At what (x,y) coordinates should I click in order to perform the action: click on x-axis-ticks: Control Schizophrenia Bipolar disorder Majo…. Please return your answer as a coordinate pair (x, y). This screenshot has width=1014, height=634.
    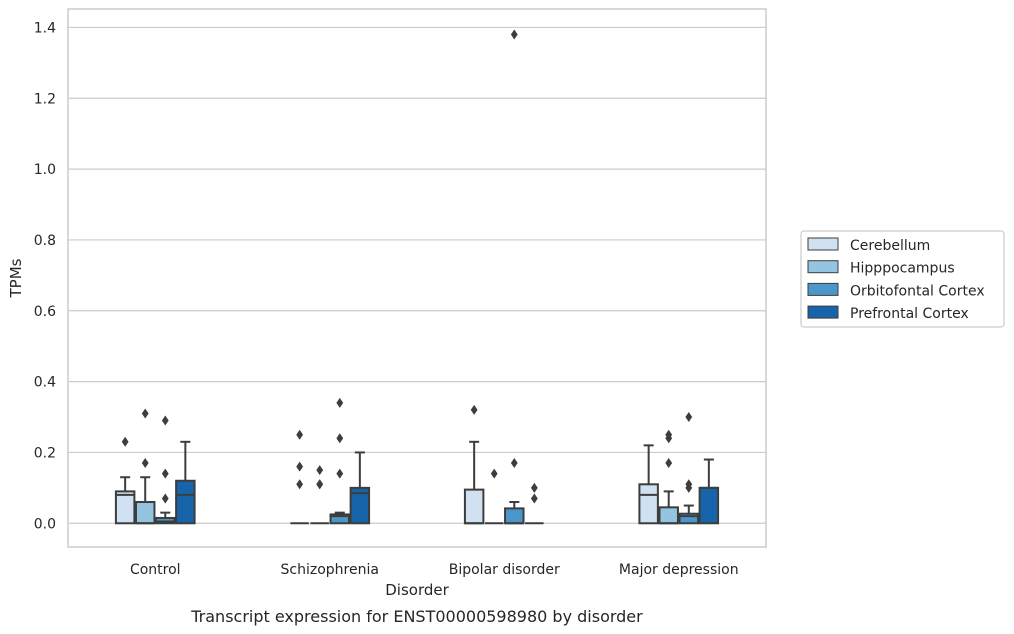
    Looking at the image, I should click on (434, 570).